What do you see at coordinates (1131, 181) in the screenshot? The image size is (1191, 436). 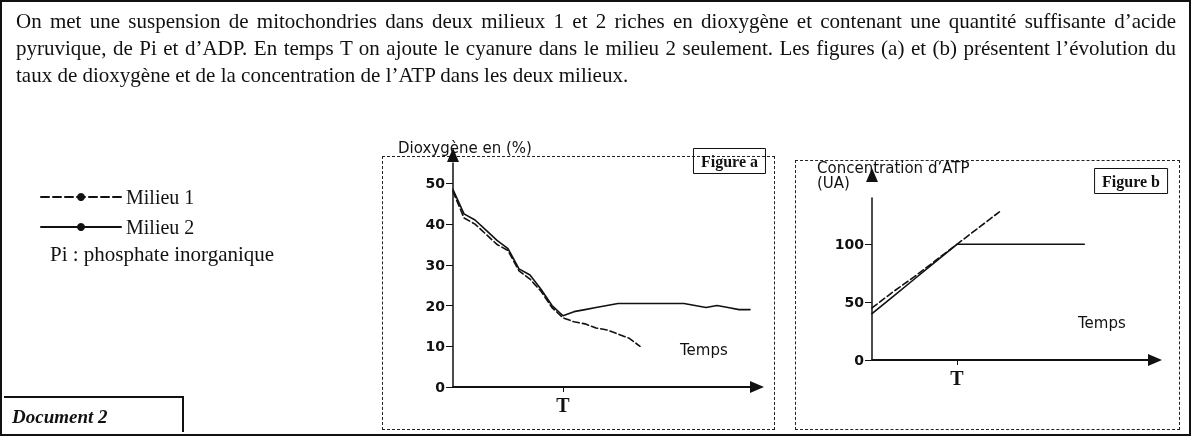 I see `chart-title: Figure b` at bounding box center [1131, 181].